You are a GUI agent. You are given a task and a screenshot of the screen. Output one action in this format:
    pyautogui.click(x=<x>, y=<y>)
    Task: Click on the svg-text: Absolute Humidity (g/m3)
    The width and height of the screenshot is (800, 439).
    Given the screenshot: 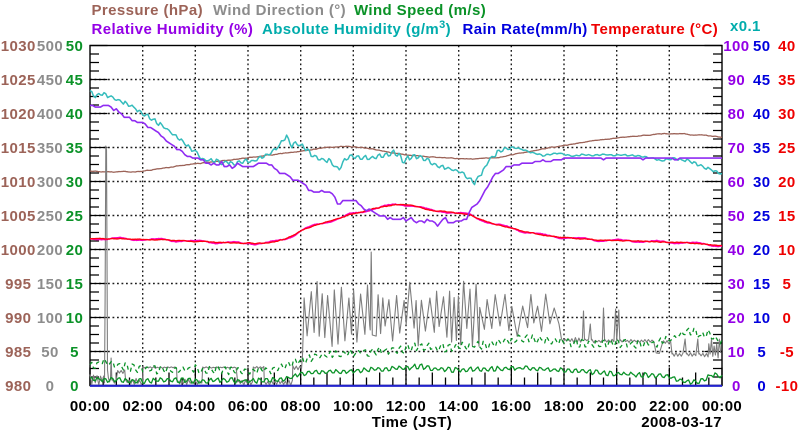 What is the action you would take?
    pyautogui.click(x=356, y=28)
    